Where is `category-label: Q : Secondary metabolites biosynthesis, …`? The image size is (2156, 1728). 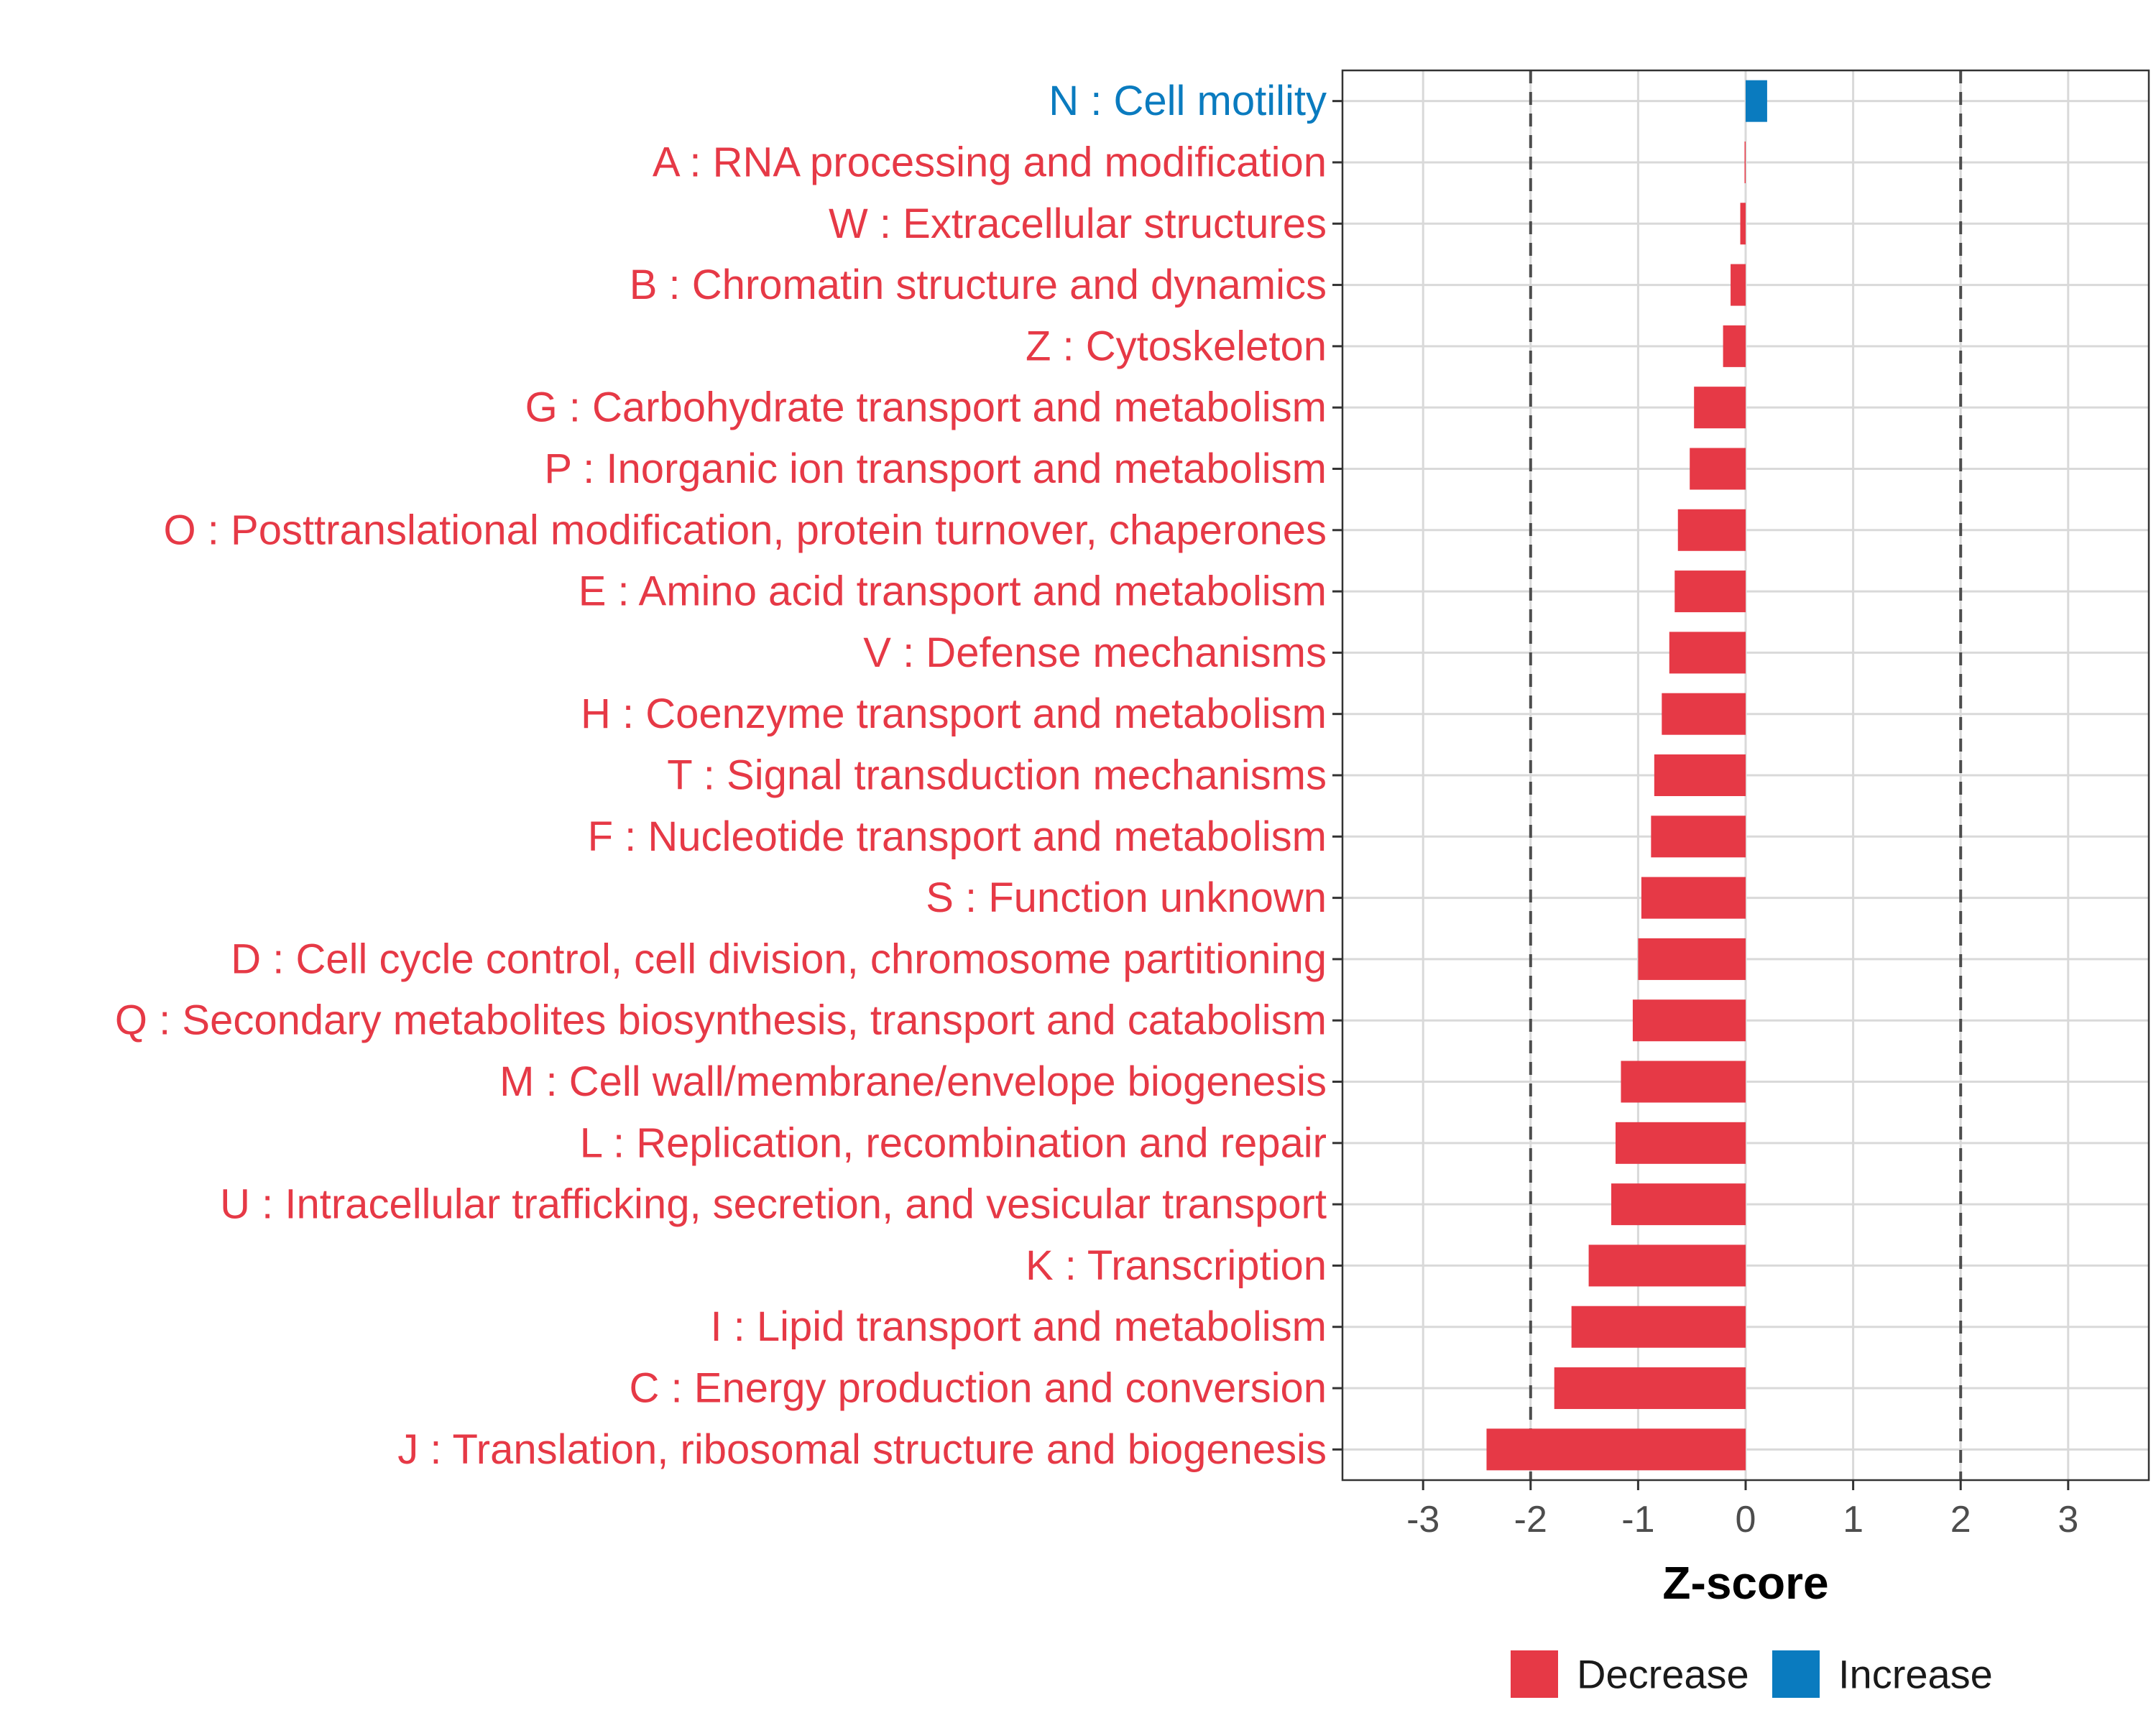
category-label: Q : Secondary metabolites biosynthesis, … is located at coordinates (721, 1021).